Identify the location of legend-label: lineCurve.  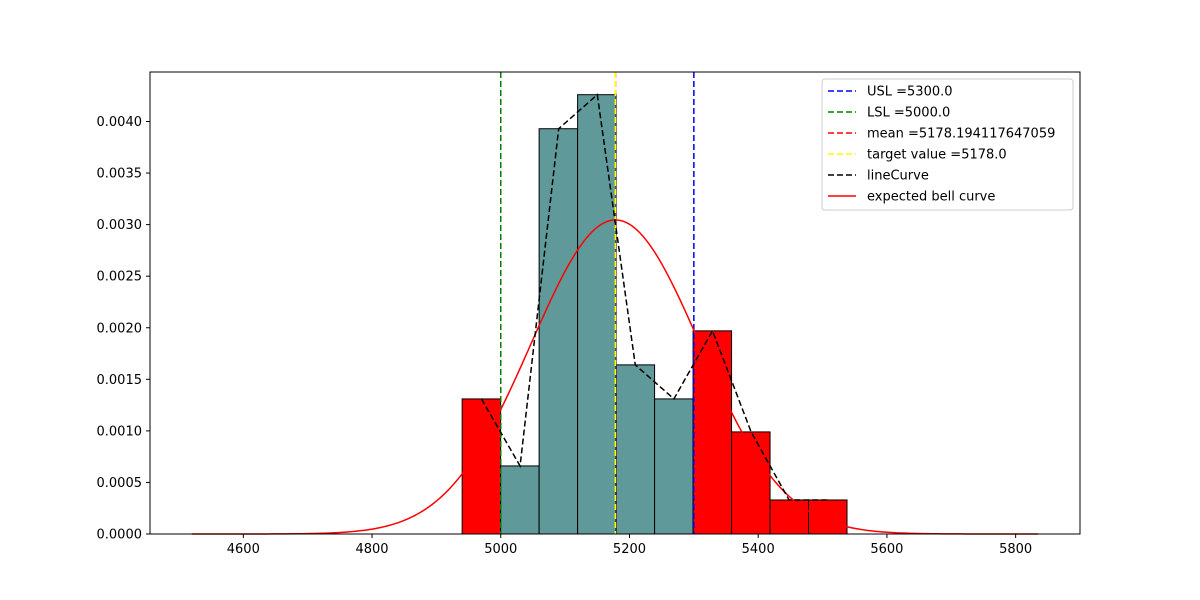
(898, 176).